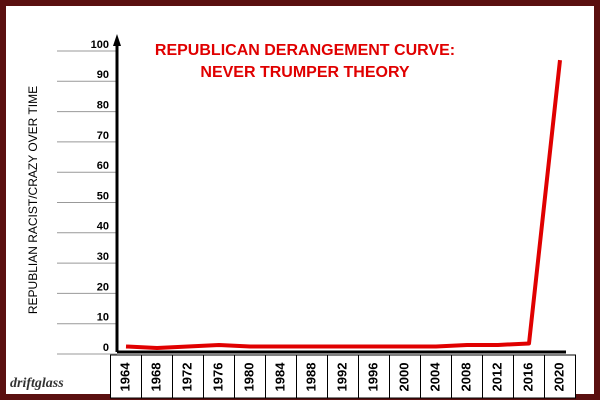  I want to click on y-tick-label: 90, so click(103, 75).